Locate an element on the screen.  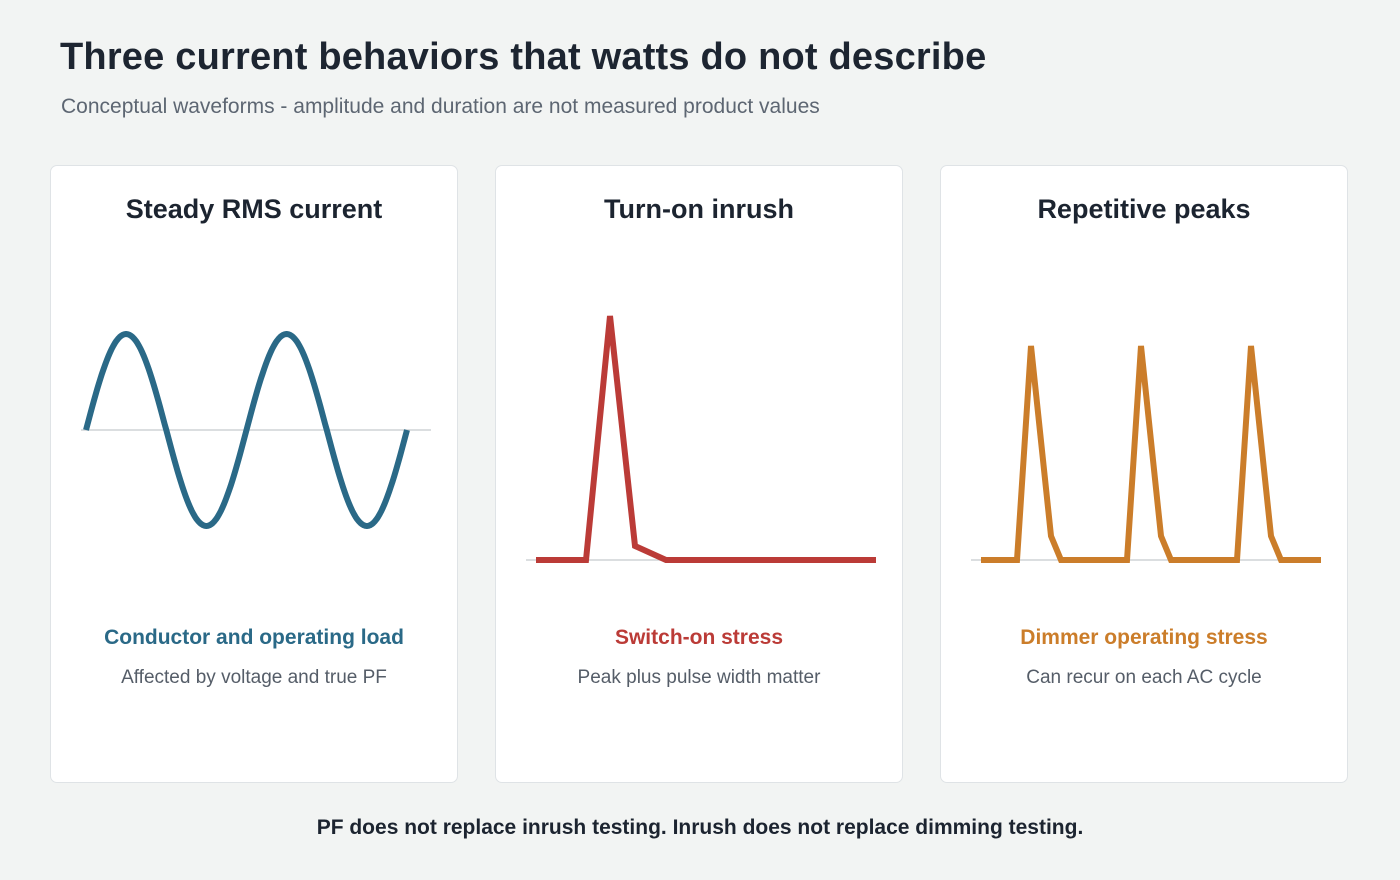
card-title: Turn-on inrush is located at coordinates (699, 209).